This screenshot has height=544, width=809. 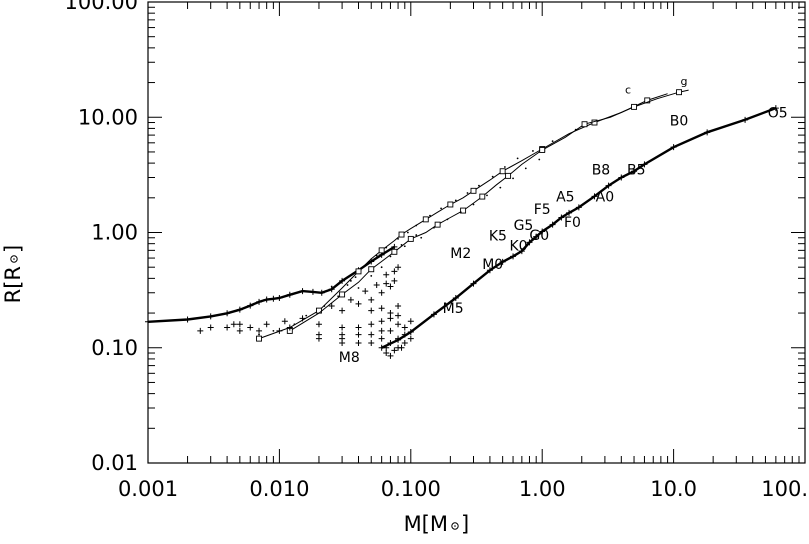 I want to click on annotation-label: c, so click(x=628, y=90).